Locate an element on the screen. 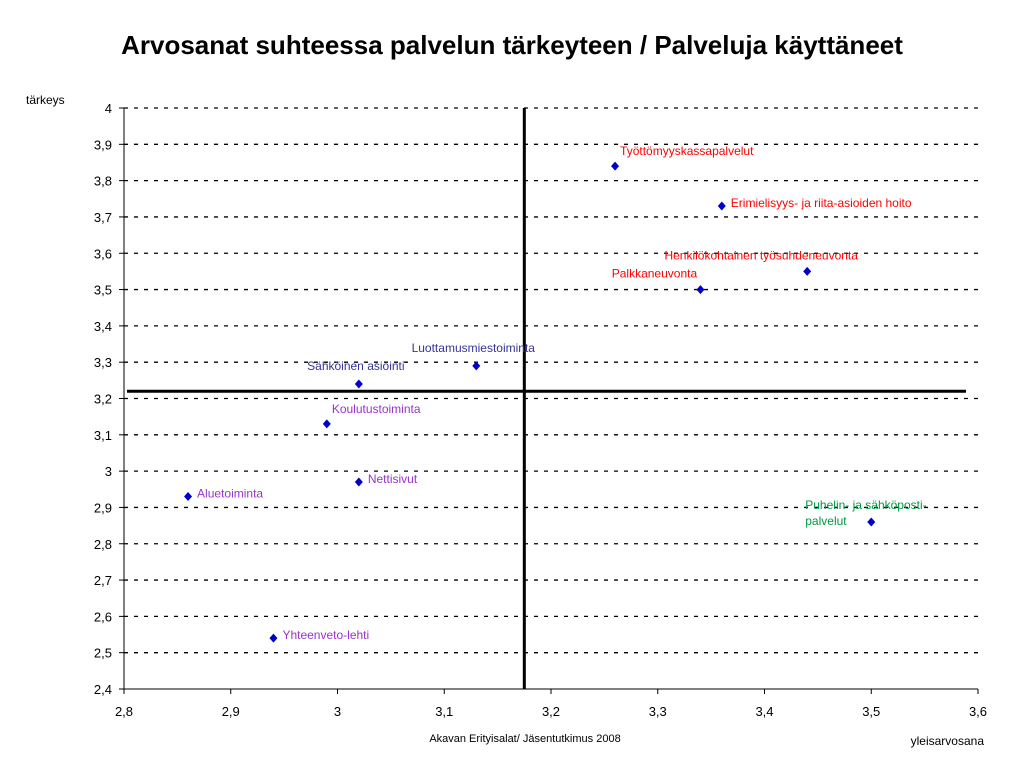 The image size is (1024, 768). data-label: Palkkaneuvonta is located at coordinates (655, 274).